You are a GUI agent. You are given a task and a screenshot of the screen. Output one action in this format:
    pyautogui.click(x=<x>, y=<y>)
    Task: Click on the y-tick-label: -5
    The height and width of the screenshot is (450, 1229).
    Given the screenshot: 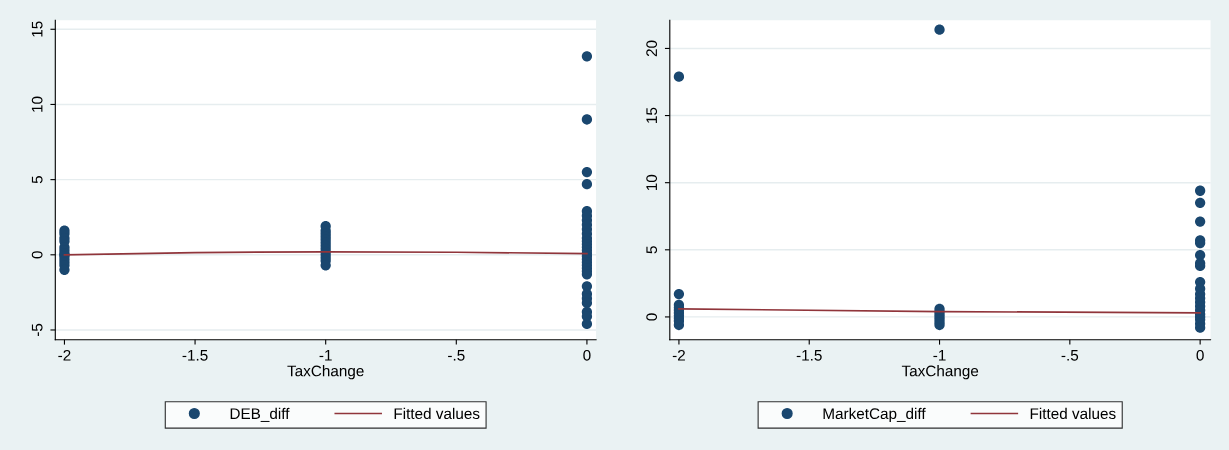 What is the action you would take?
    pyautogui.click(x=37, y=330)
    